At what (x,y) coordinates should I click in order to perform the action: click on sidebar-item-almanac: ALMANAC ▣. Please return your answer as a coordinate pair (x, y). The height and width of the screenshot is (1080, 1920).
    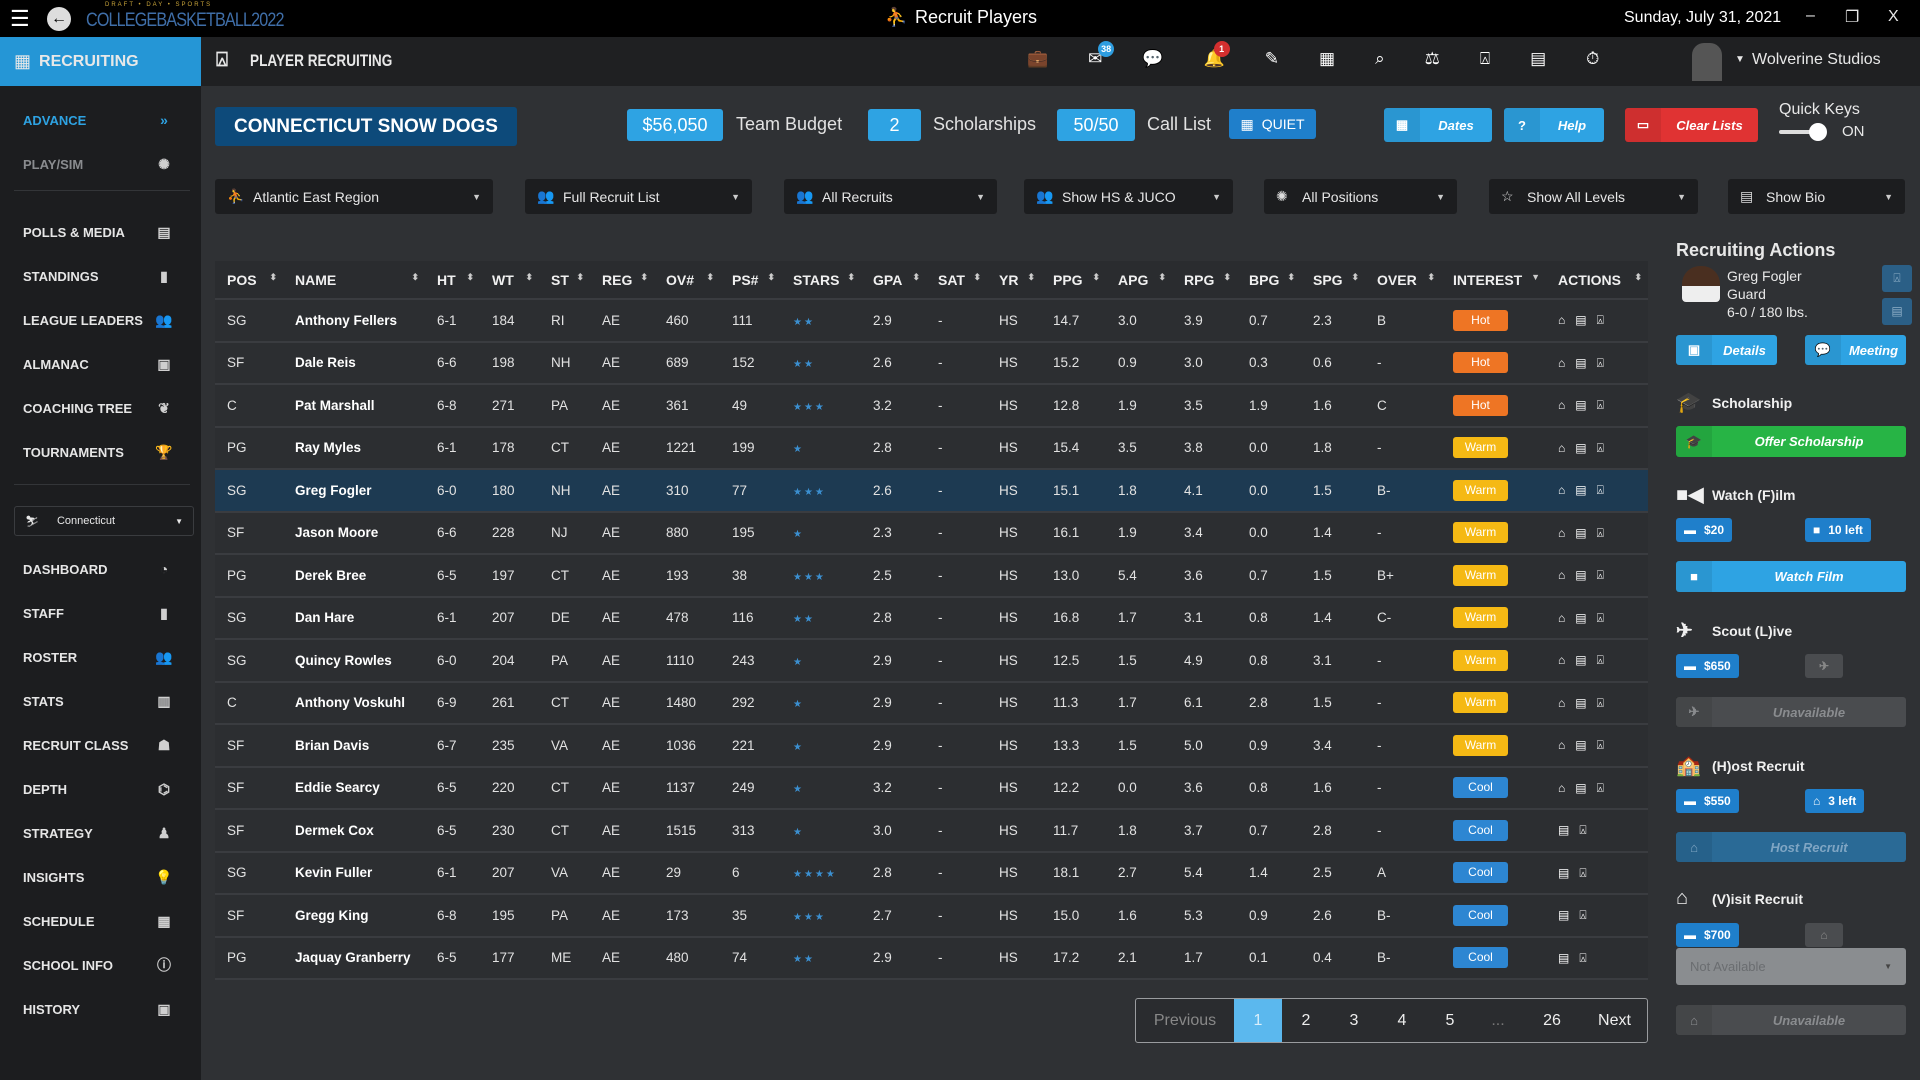
    Looking at the image, I should click on (99, 364).